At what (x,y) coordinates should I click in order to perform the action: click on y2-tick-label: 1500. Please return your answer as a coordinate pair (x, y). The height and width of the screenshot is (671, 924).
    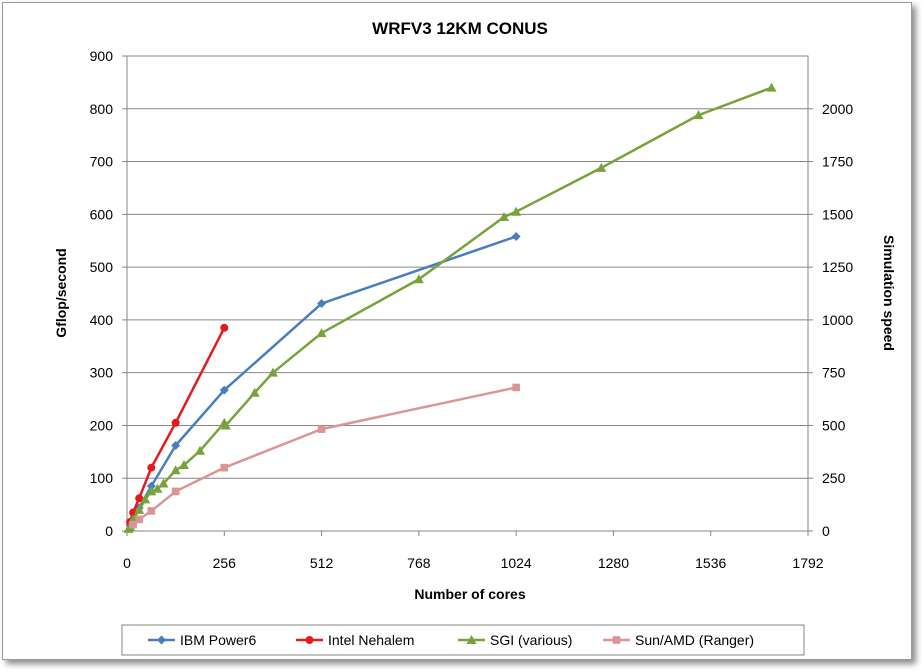
    Looking at the image, I should click on (837, 214).